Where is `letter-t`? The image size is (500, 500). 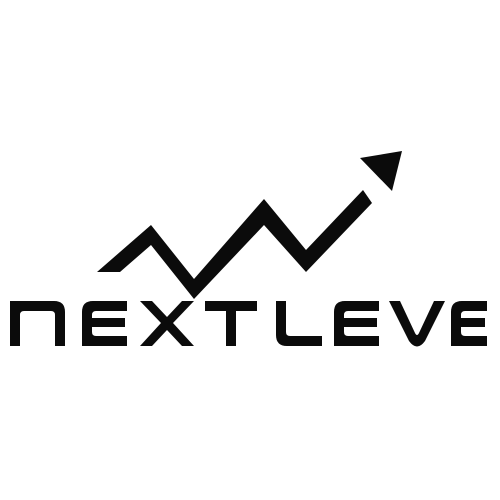
letter-t is located at coordinates (231, 323).